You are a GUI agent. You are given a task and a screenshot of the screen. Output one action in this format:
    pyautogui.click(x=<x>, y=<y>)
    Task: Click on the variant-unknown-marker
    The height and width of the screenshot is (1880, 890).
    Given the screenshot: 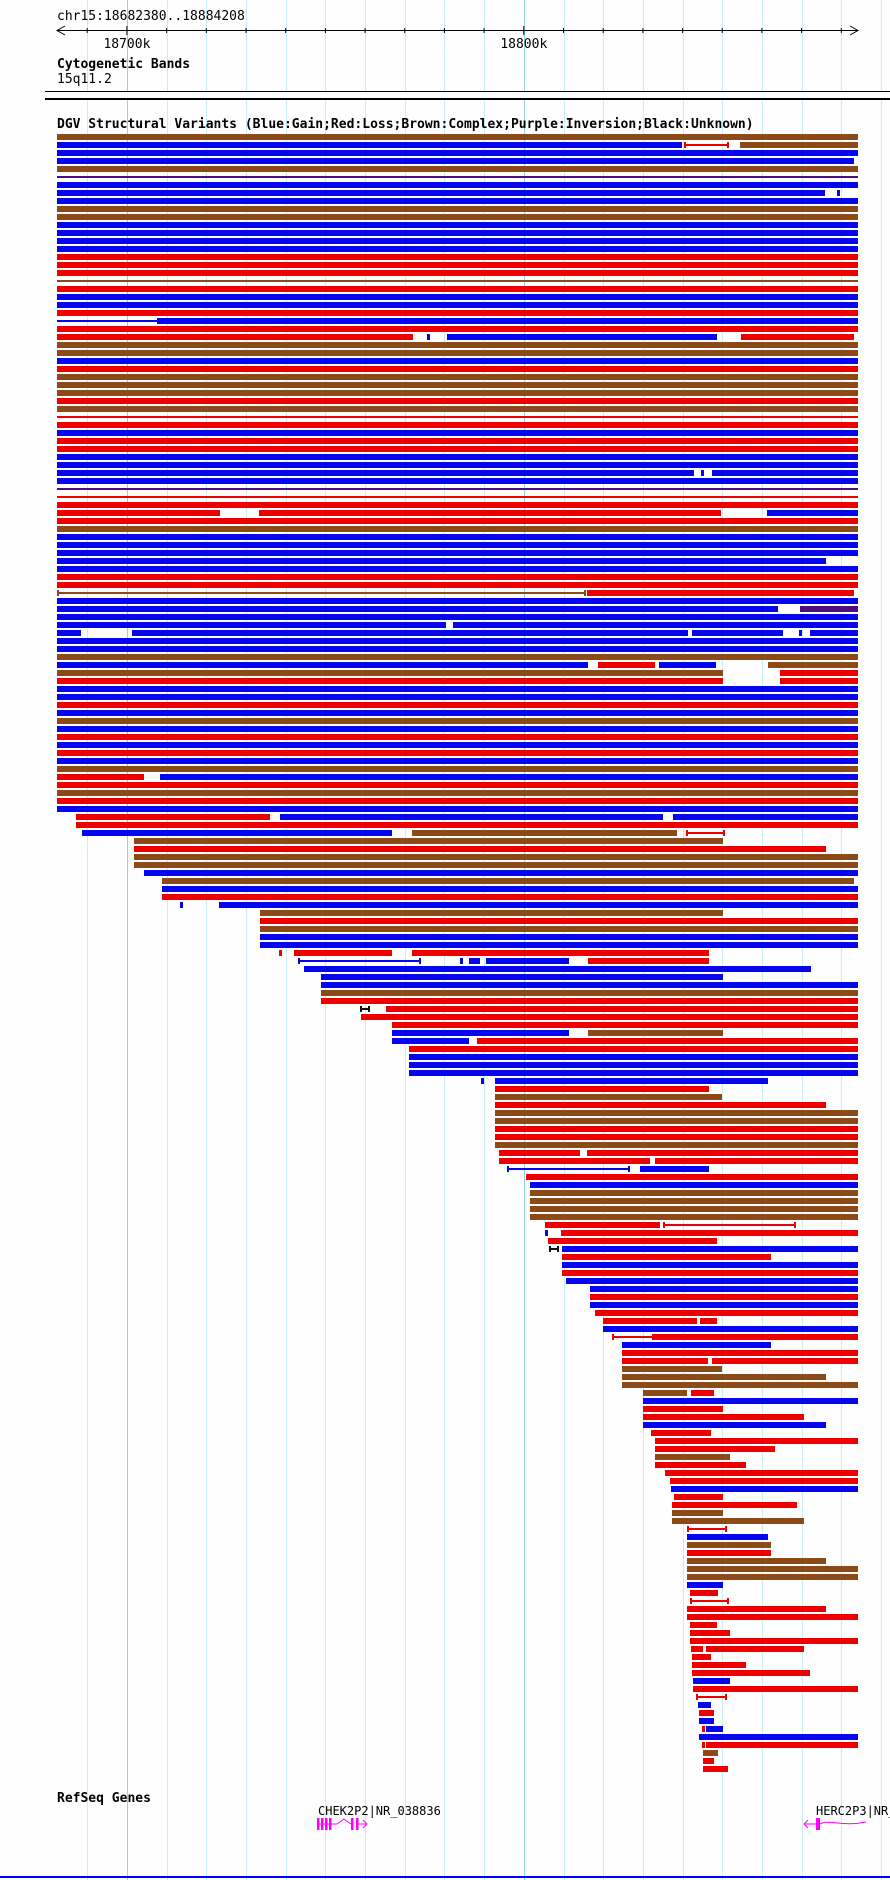 What is the action you would take?
    pyautogui.click(x=554, y=1249)
    